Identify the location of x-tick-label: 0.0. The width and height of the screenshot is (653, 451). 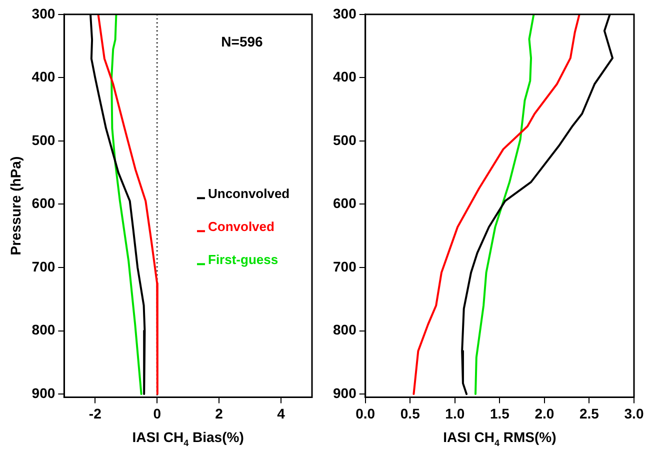
(366, 413).